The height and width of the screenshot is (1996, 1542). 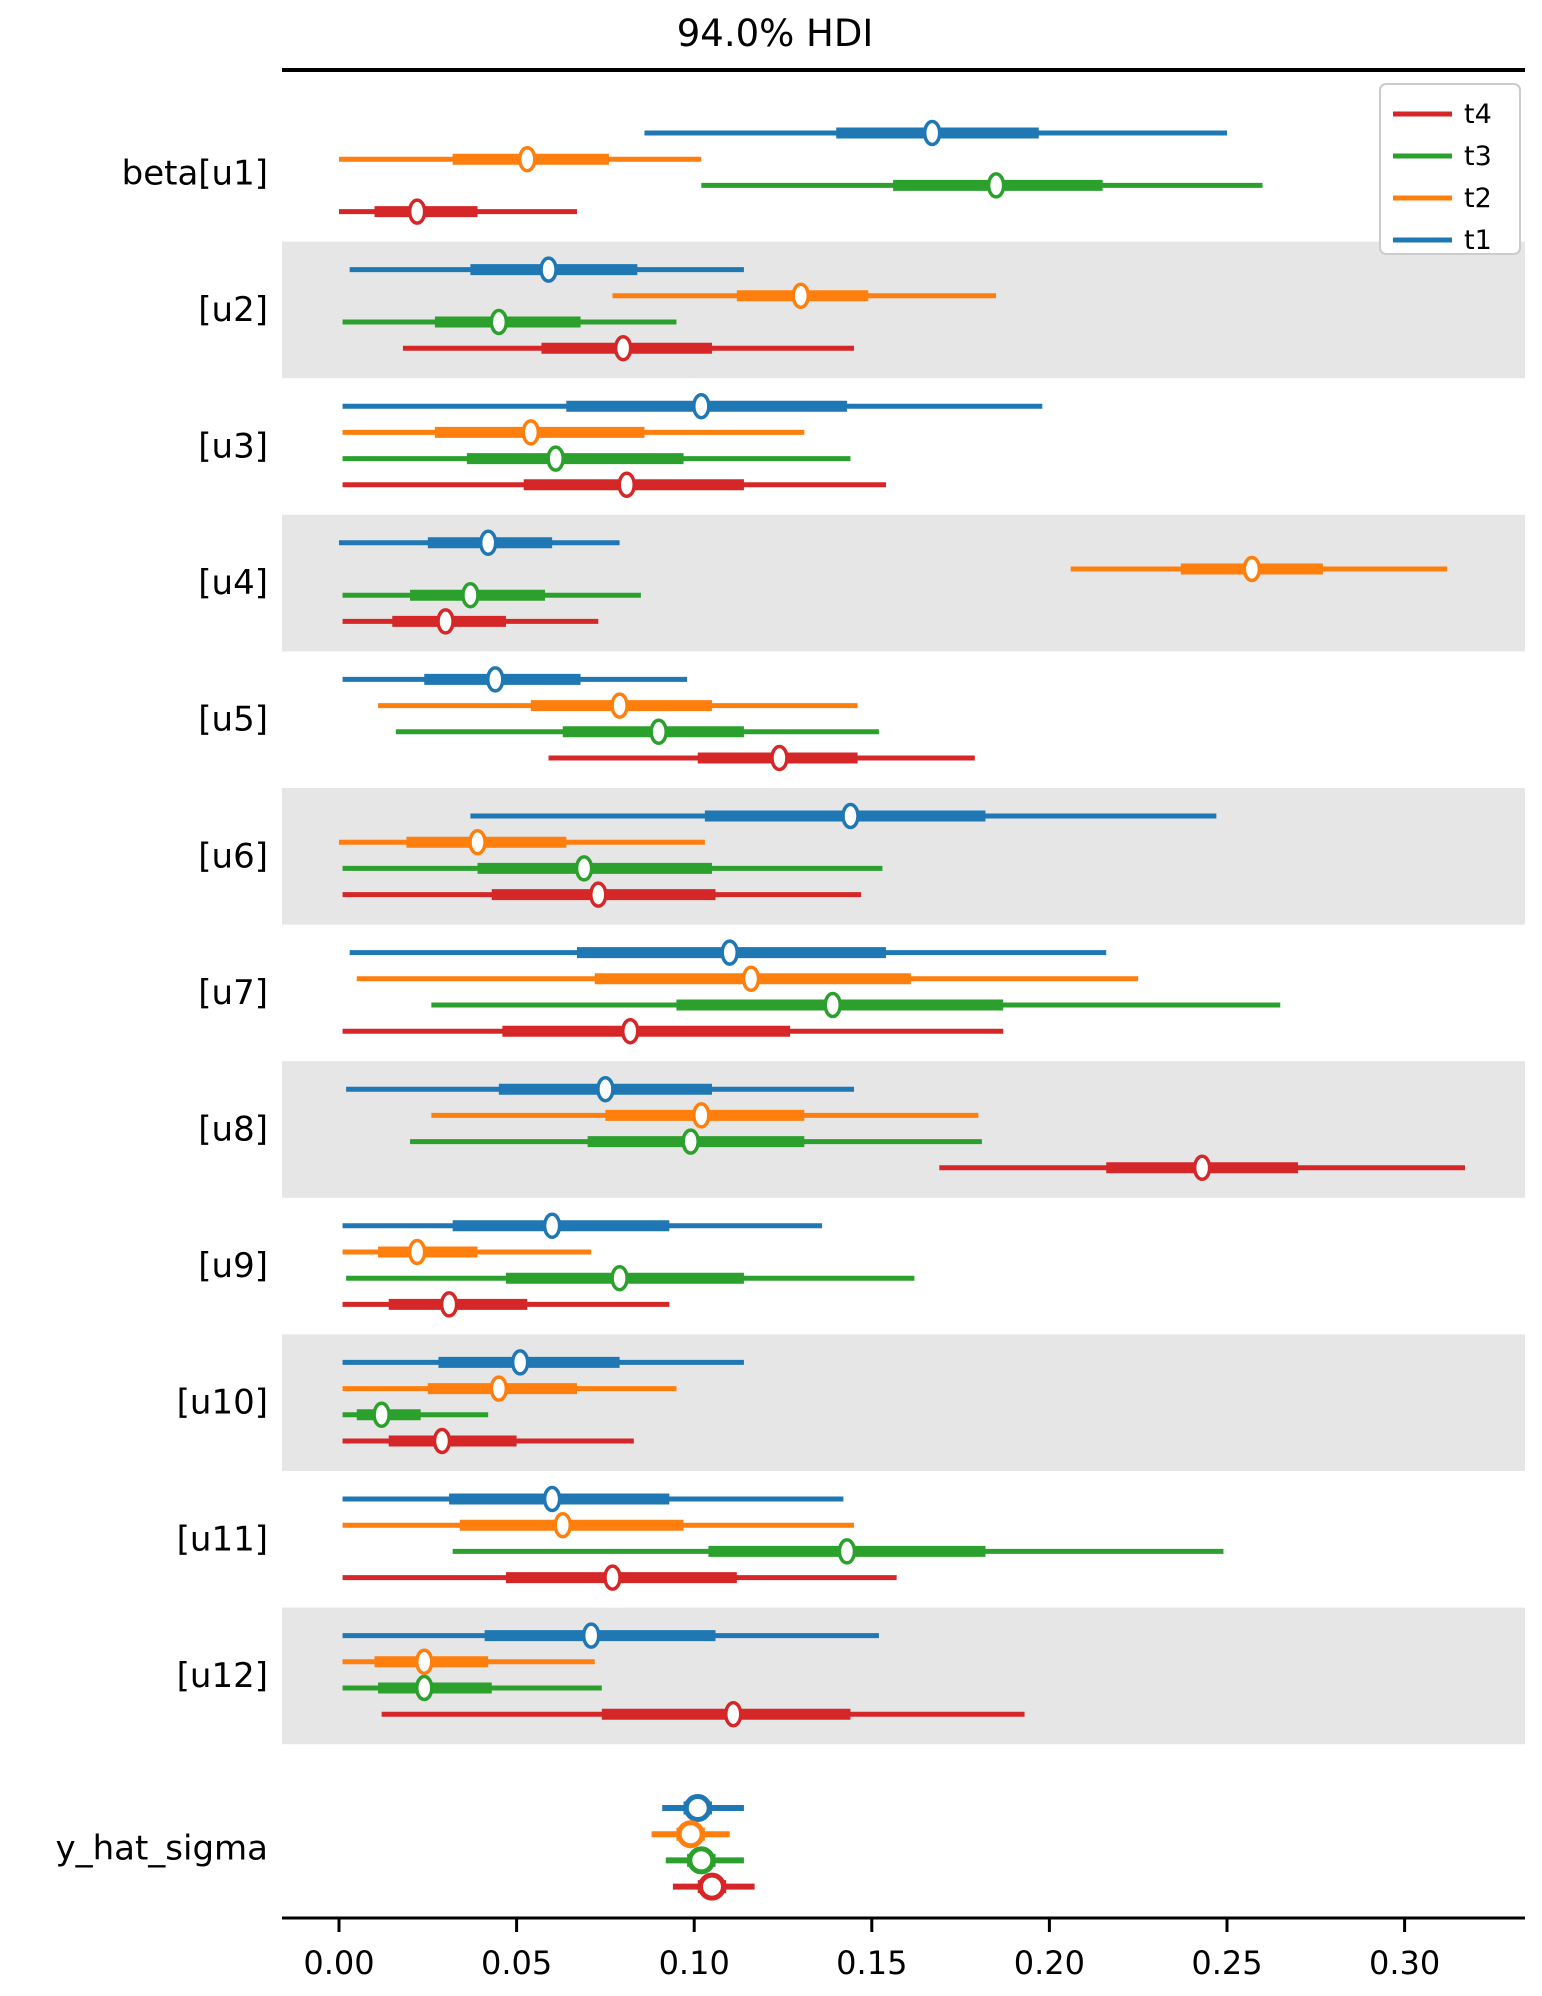 I want to click on x-tick-label: 0.00, so click(x=338, y=1963).